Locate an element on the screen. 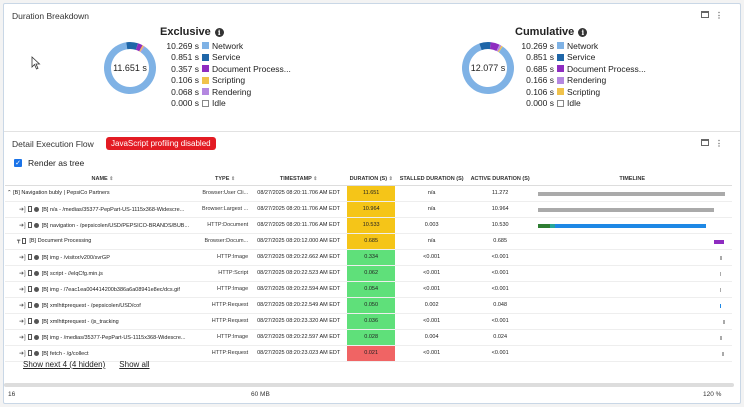 The image size is (744, 407). col-timestamp-header: TIMESTAMP ⇕ is located at coordinates (299, 180).